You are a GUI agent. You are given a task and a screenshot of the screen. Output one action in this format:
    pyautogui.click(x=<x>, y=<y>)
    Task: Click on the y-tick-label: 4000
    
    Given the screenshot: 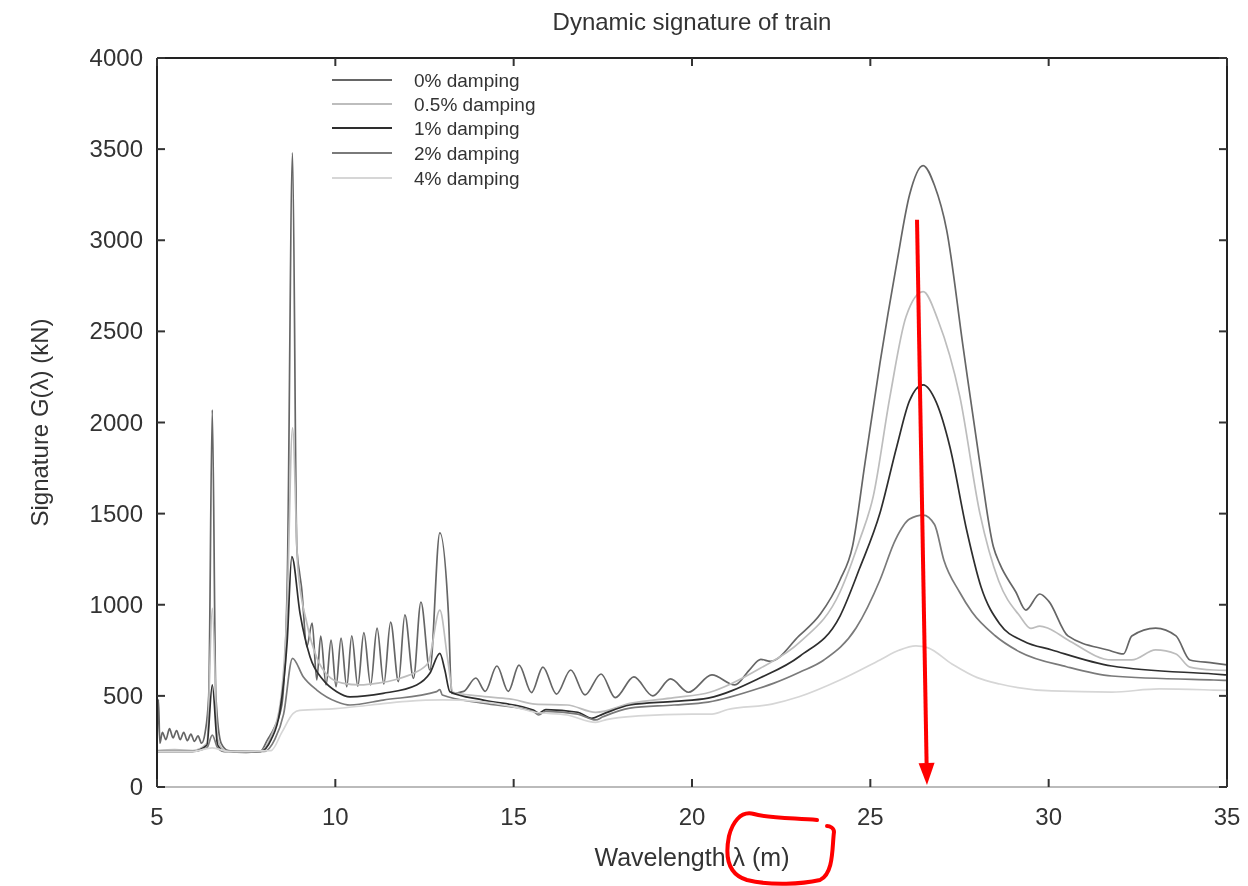 What is the action you would take?
    pyautogui.click(x=116, y=57)
    